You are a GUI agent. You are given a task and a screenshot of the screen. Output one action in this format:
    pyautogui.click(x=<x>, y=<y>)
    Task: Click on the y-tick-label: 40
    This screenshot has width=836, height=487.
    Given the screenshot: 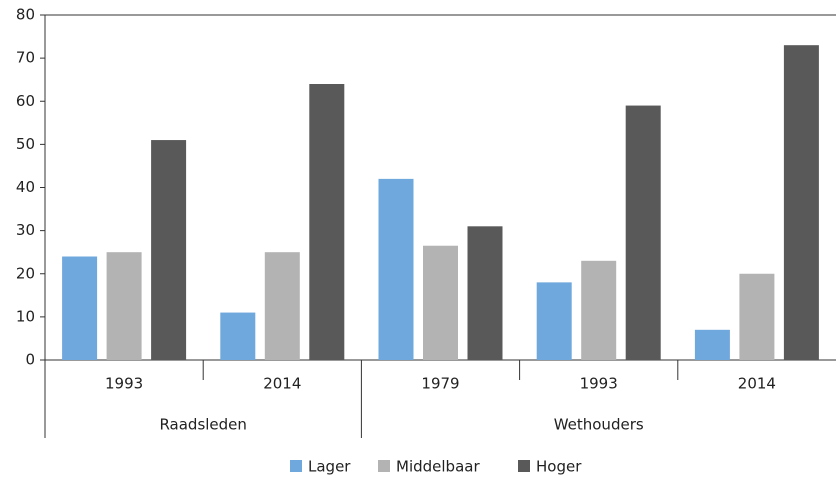 What is the action you would take?
    pyautogui.click(x=25, y=187)
    